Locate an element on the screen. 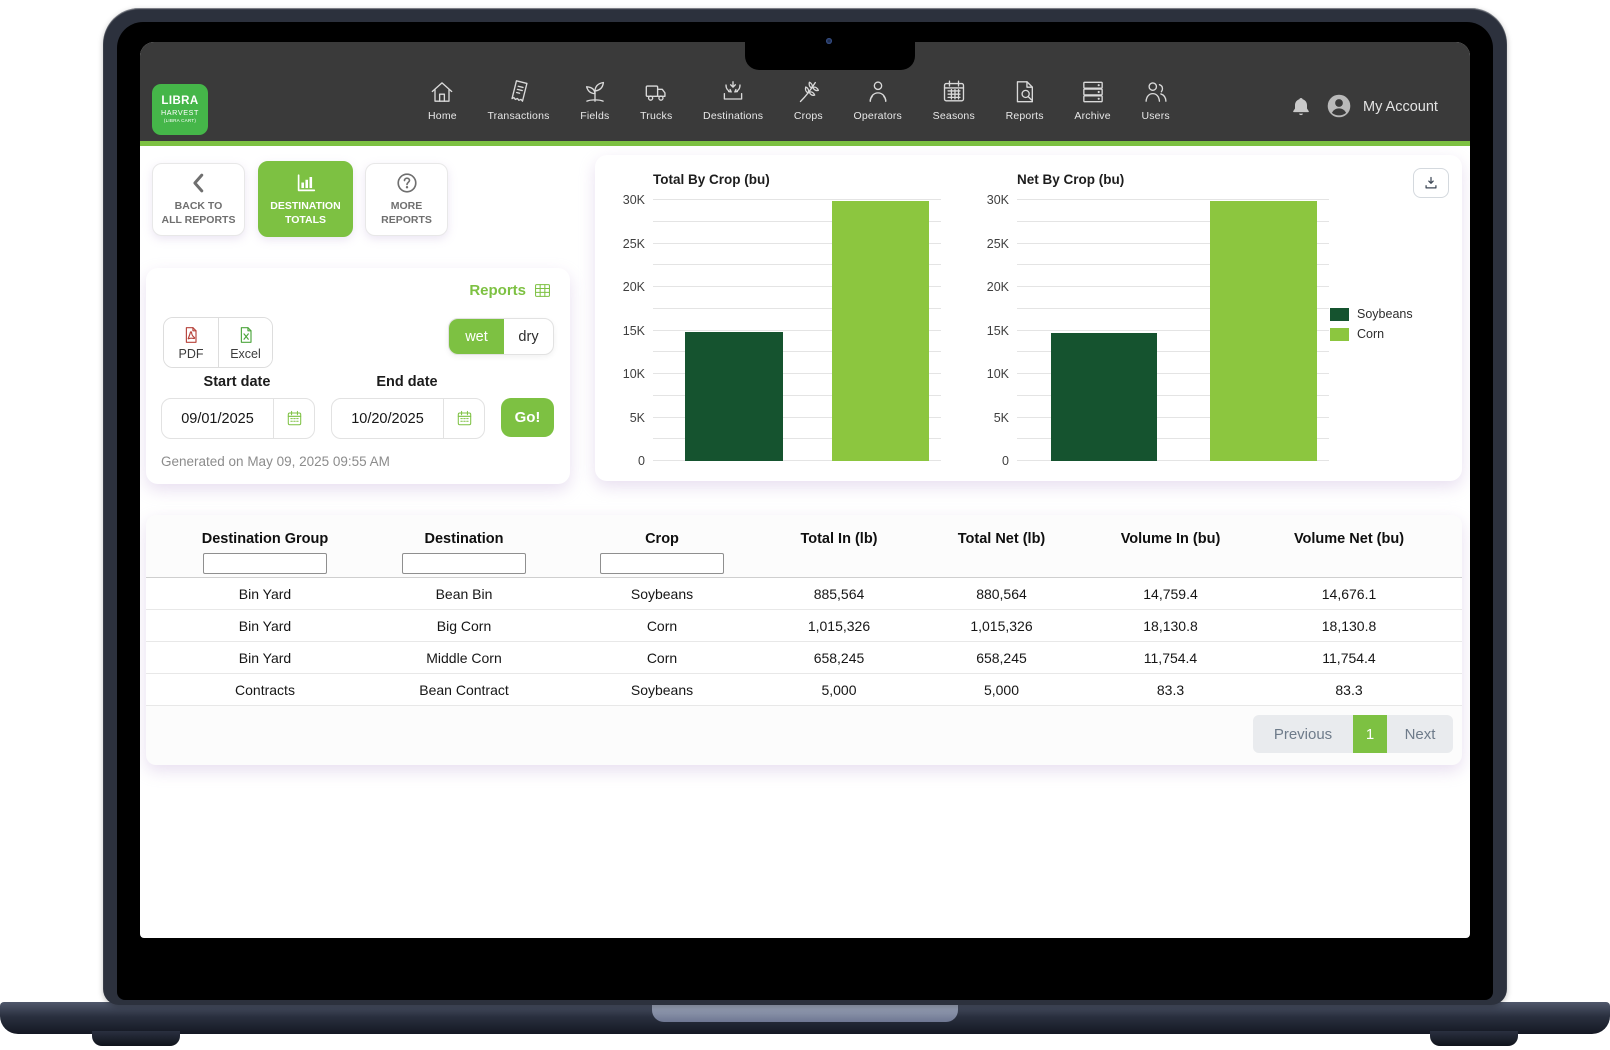 The width and height of the screenshot is (1610, 1050). nav-item-archive: Archive is located at coordinates (1092, 100).